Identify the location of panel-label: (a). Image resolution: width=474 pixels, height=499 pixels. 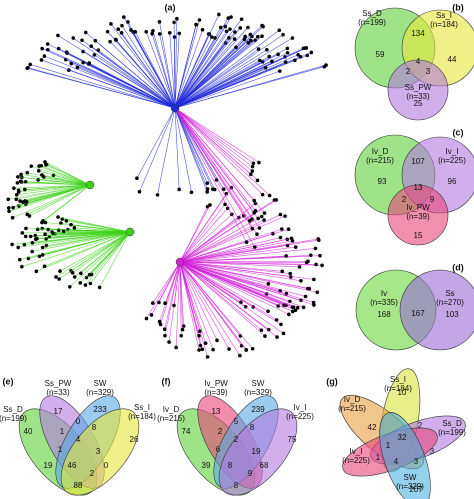
(170, 7).